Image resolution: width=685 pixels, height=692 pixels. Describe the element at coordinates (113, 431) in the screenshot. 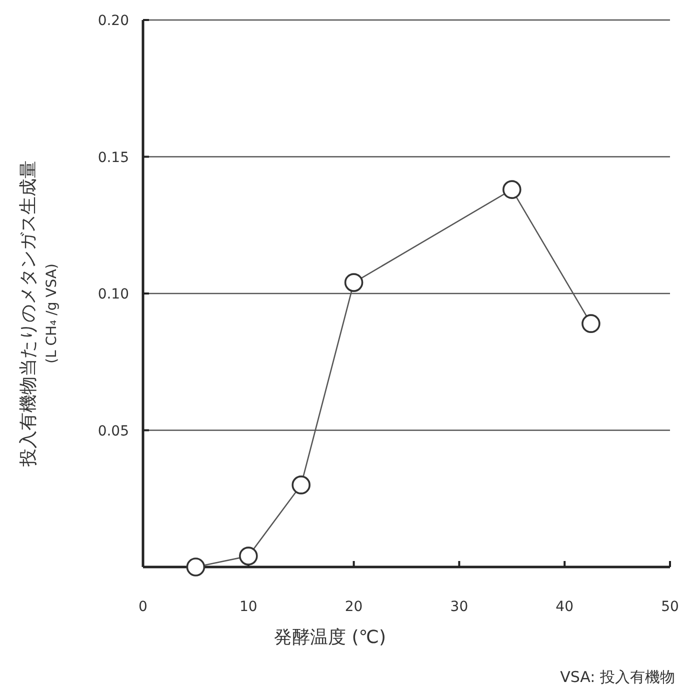

I see `y-tick-label: 0.05` at that location.